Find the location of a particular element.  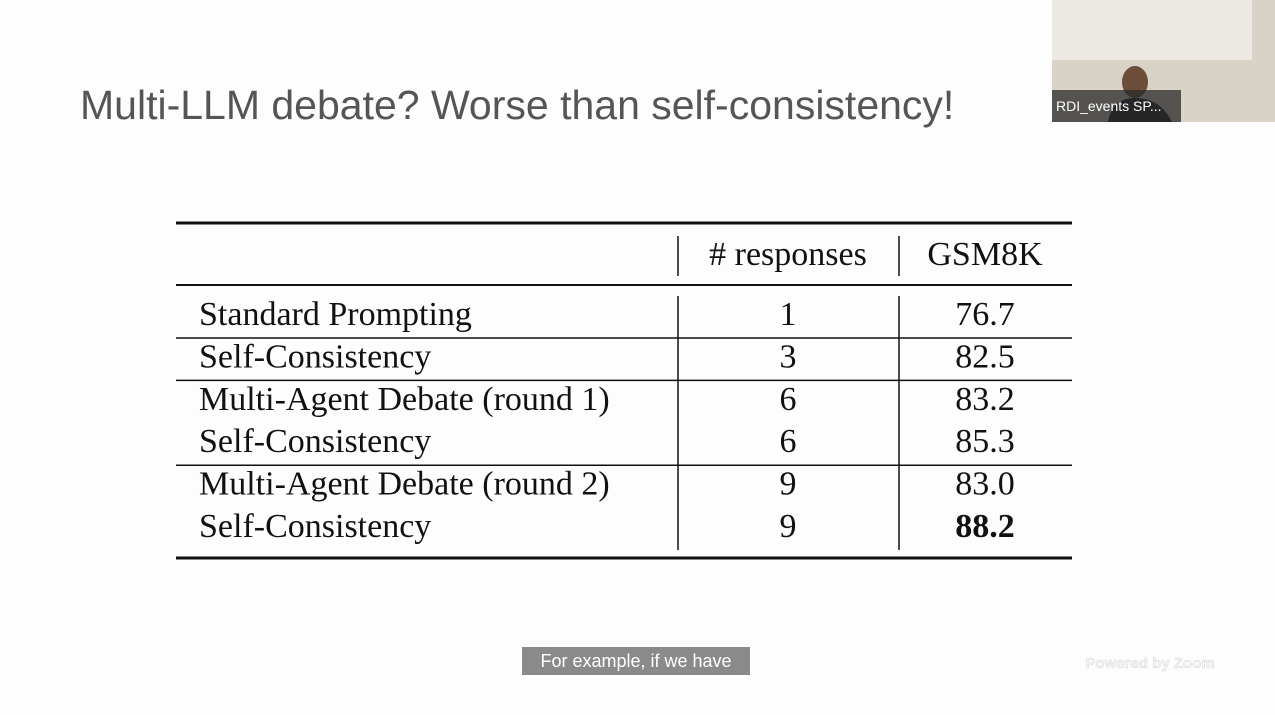

caption: For example, if we have is located at coordinates (635, 661).